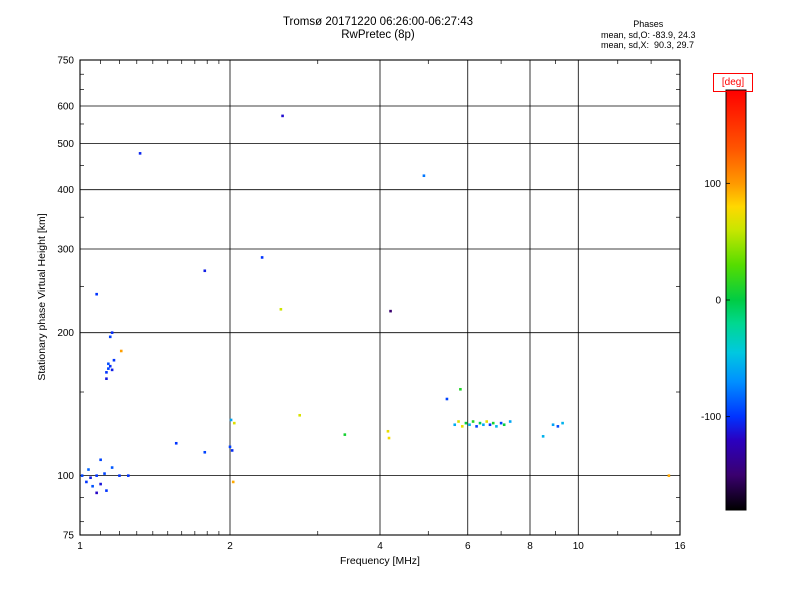 This screenshot has height=600, width=800. What do you see at coordinates (378, 35) in the screenshot?
I see `chart-subtitle: RwPretec (8p)` at bounding box center [378, 35].